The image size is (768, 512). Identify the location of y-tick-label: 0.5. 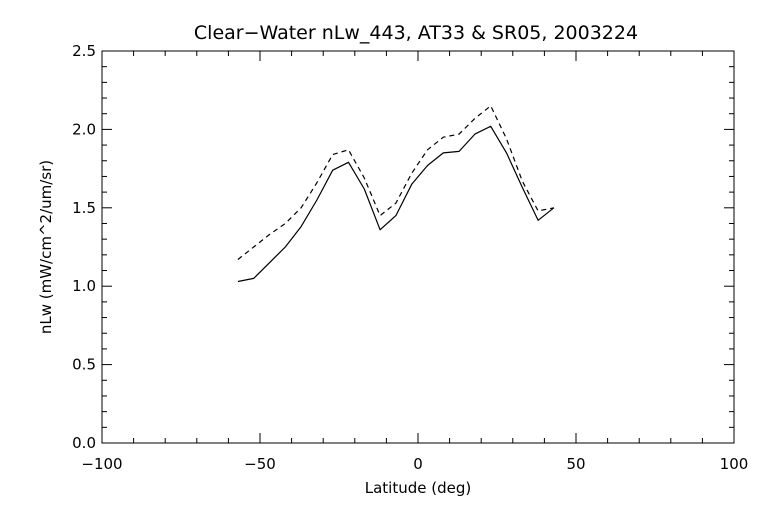
(84, 365).